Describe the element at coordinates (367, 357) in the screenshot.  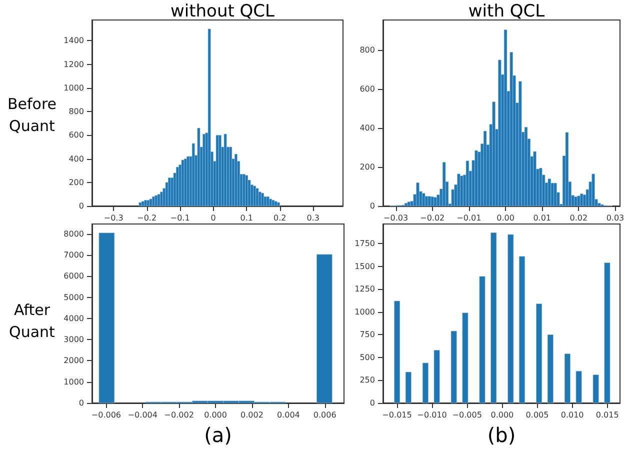
I see `y-tick-label: 500` at that location.